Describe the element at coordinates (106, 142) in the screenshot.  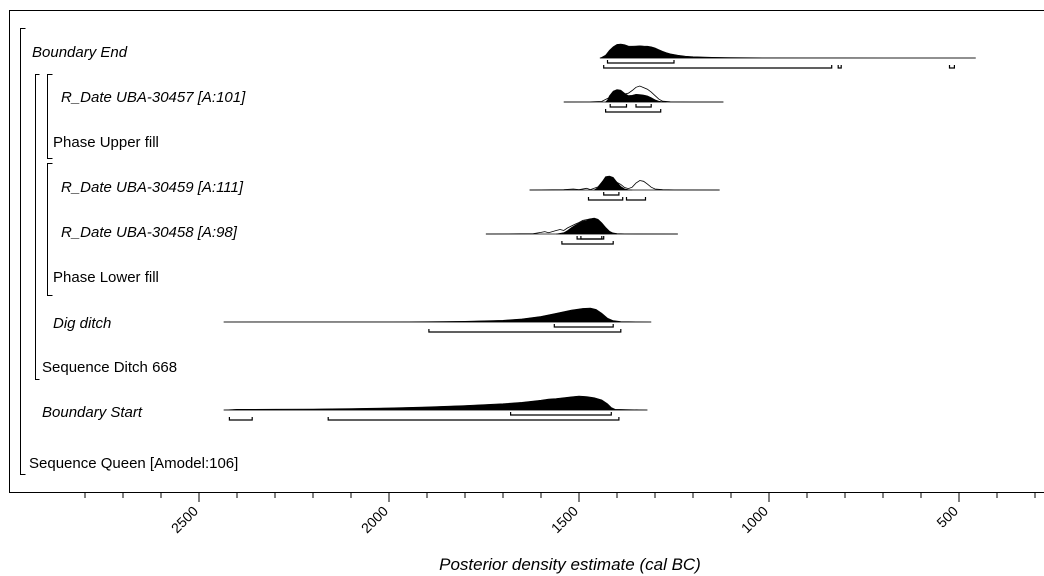
I see `row-label-phase-upper-fill: Phase Upper fill` at that location.